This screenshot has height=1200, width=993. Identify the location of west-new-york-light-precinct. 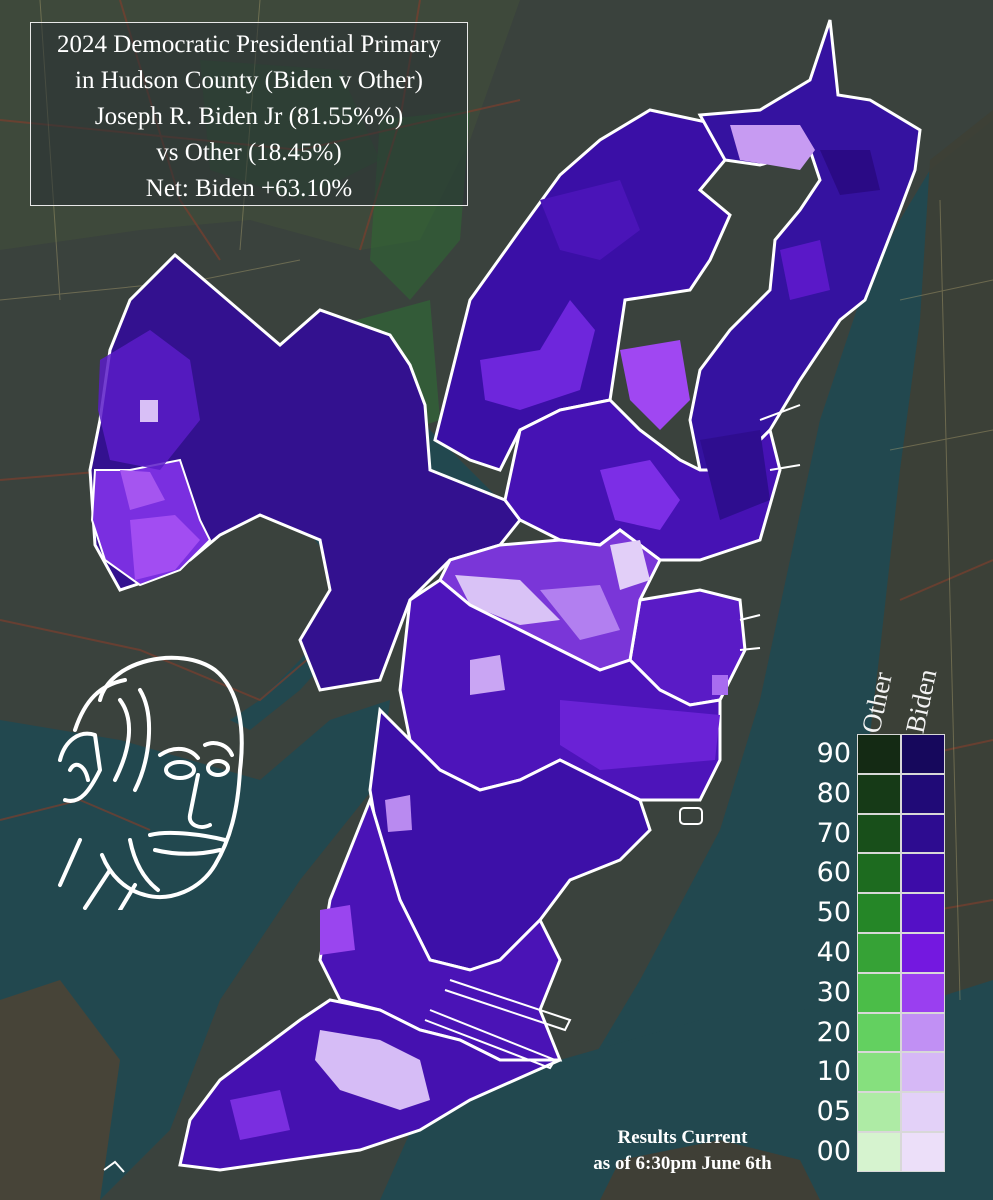
(772, 147).